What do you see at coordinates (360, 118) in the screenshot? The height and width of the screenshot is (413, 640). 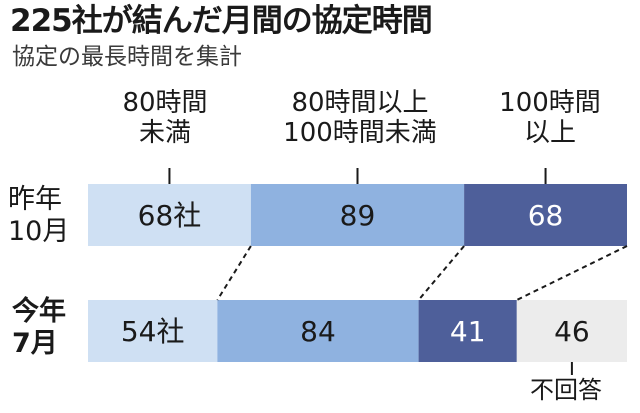 I see `category-label-80-to-100: 80時間以上 100時間未満` at bounding box center [360, 118].